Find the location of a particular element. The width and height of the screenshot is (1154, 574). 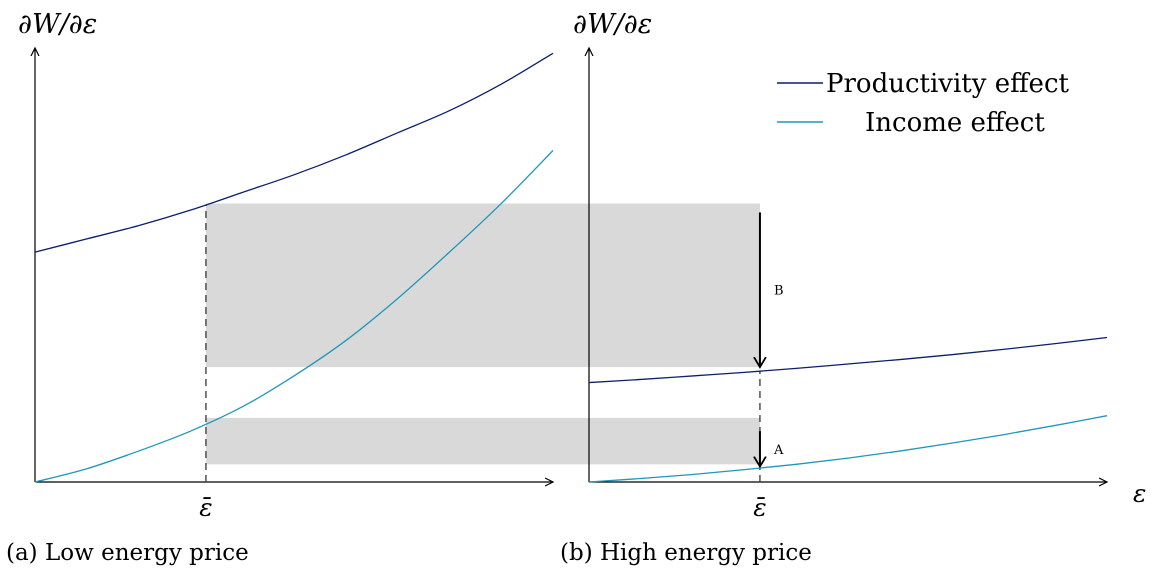

legend-label-productivity: Productivity effect is located at coordinates (948, 84).